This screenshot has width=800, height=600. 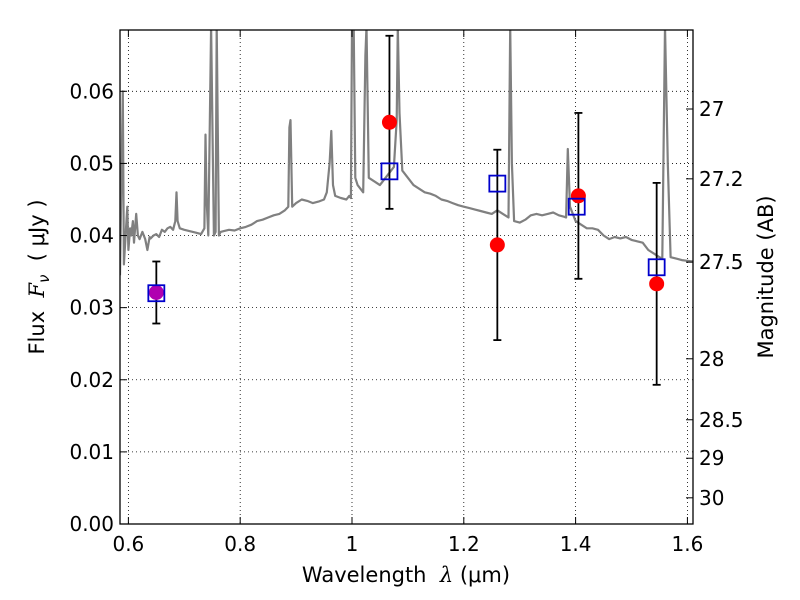 What do you see at coordinates (464, 544) in the screenshot?
I see `x-tick-label: 1.2` at bounding box center [464, 544].